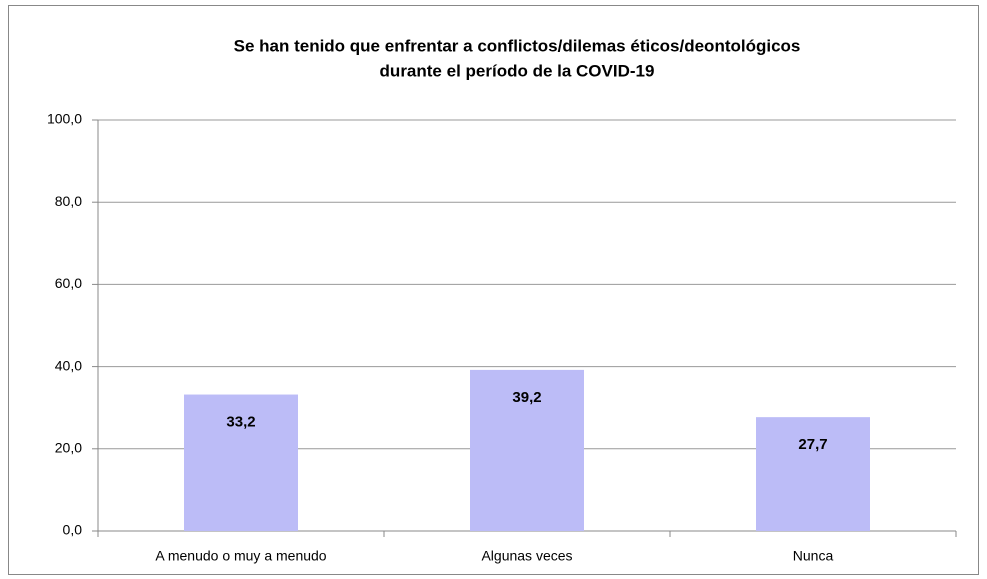 This screenshot has height=579, width=987. What do you see at coordinates (813, 556) in the screenshot?
I see `x-tick-label: Nunca` at bounding box center [813, 556].